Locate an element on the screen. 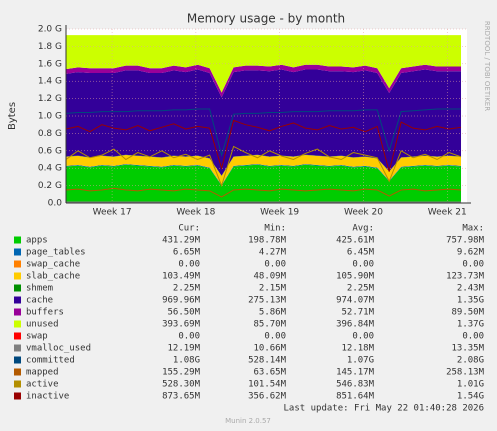 This screenshot has width=497, height=431. last-update: Last update: Fri May 22 01:40:28 2026 is located at coordinates (384, 409).